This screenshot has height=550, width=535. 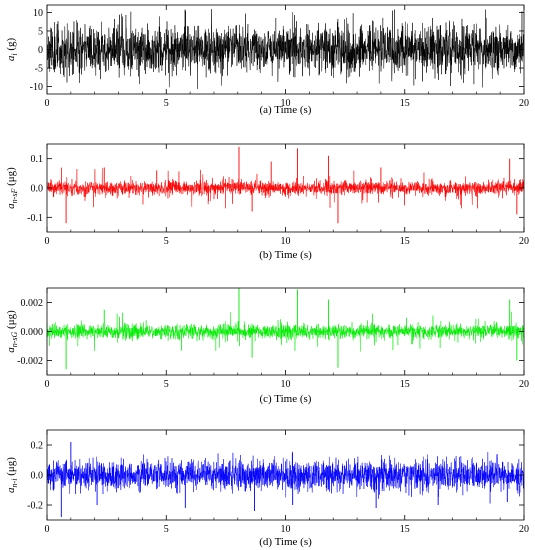 I want to click on signal-trace-a, so click(x=285, y=49).